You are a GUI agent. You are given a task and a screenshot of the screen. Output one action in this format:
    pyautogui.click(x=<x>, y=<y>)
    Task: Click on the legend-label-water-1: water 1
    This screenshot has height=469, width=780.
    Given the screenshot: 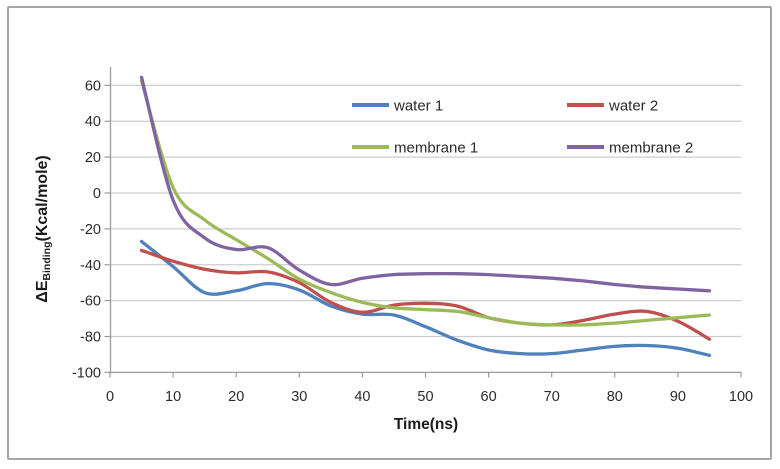 What is the action you would take?
    pyautogui.click(x=418, y=106)
    